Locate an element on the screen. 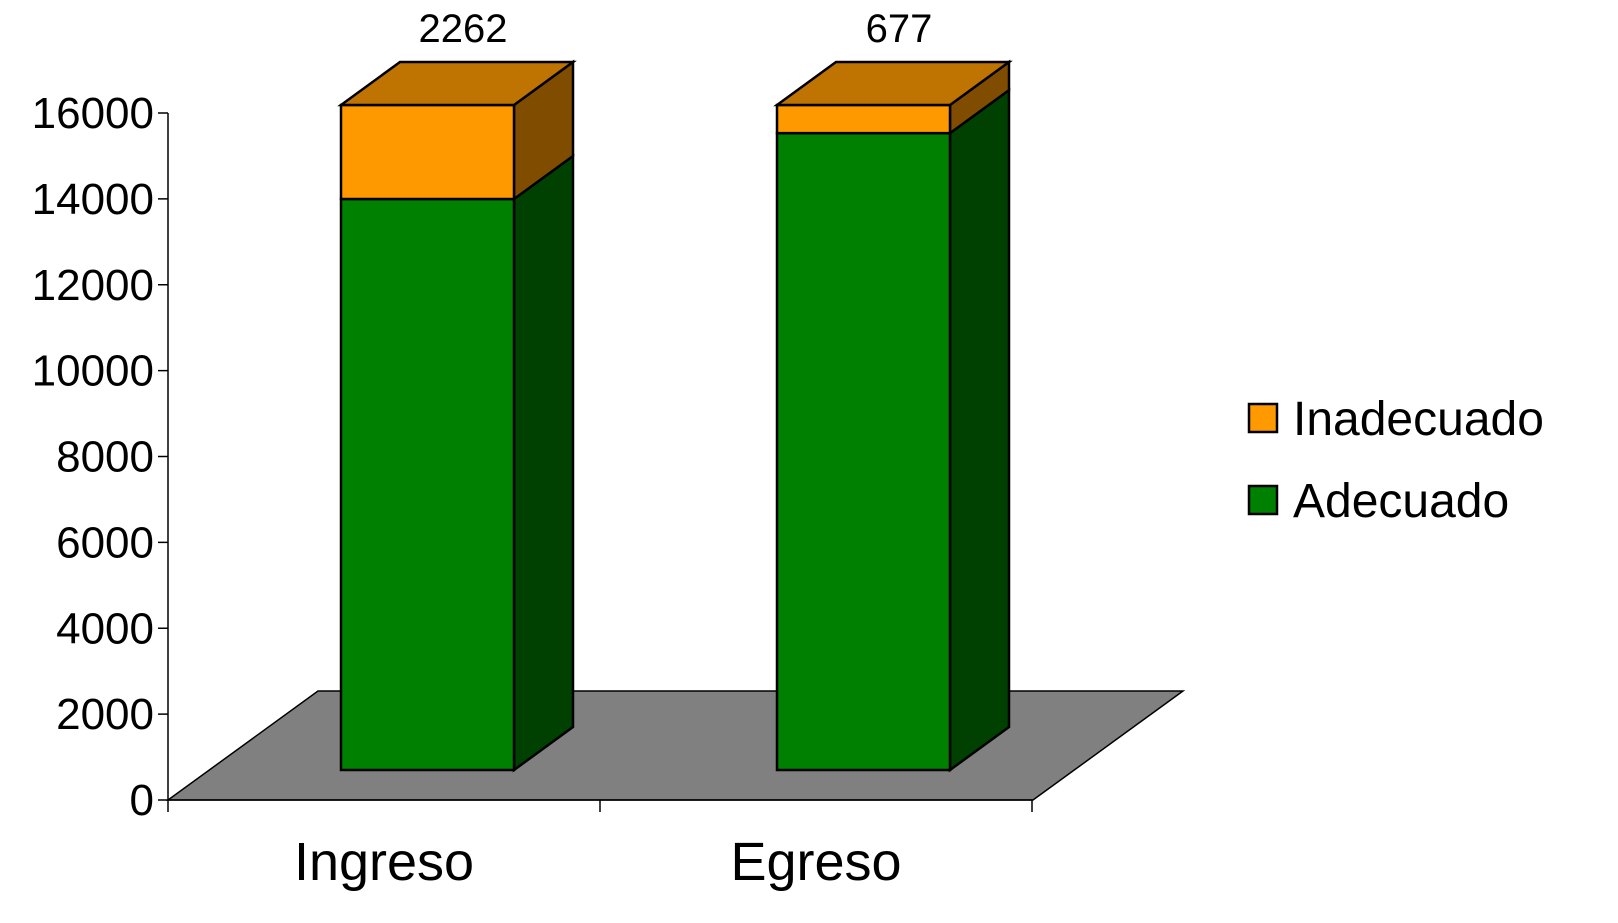 The width and height of the screenshot is (1618, 923). x-tick-label: Egreso is located at coordinates (815, 862).